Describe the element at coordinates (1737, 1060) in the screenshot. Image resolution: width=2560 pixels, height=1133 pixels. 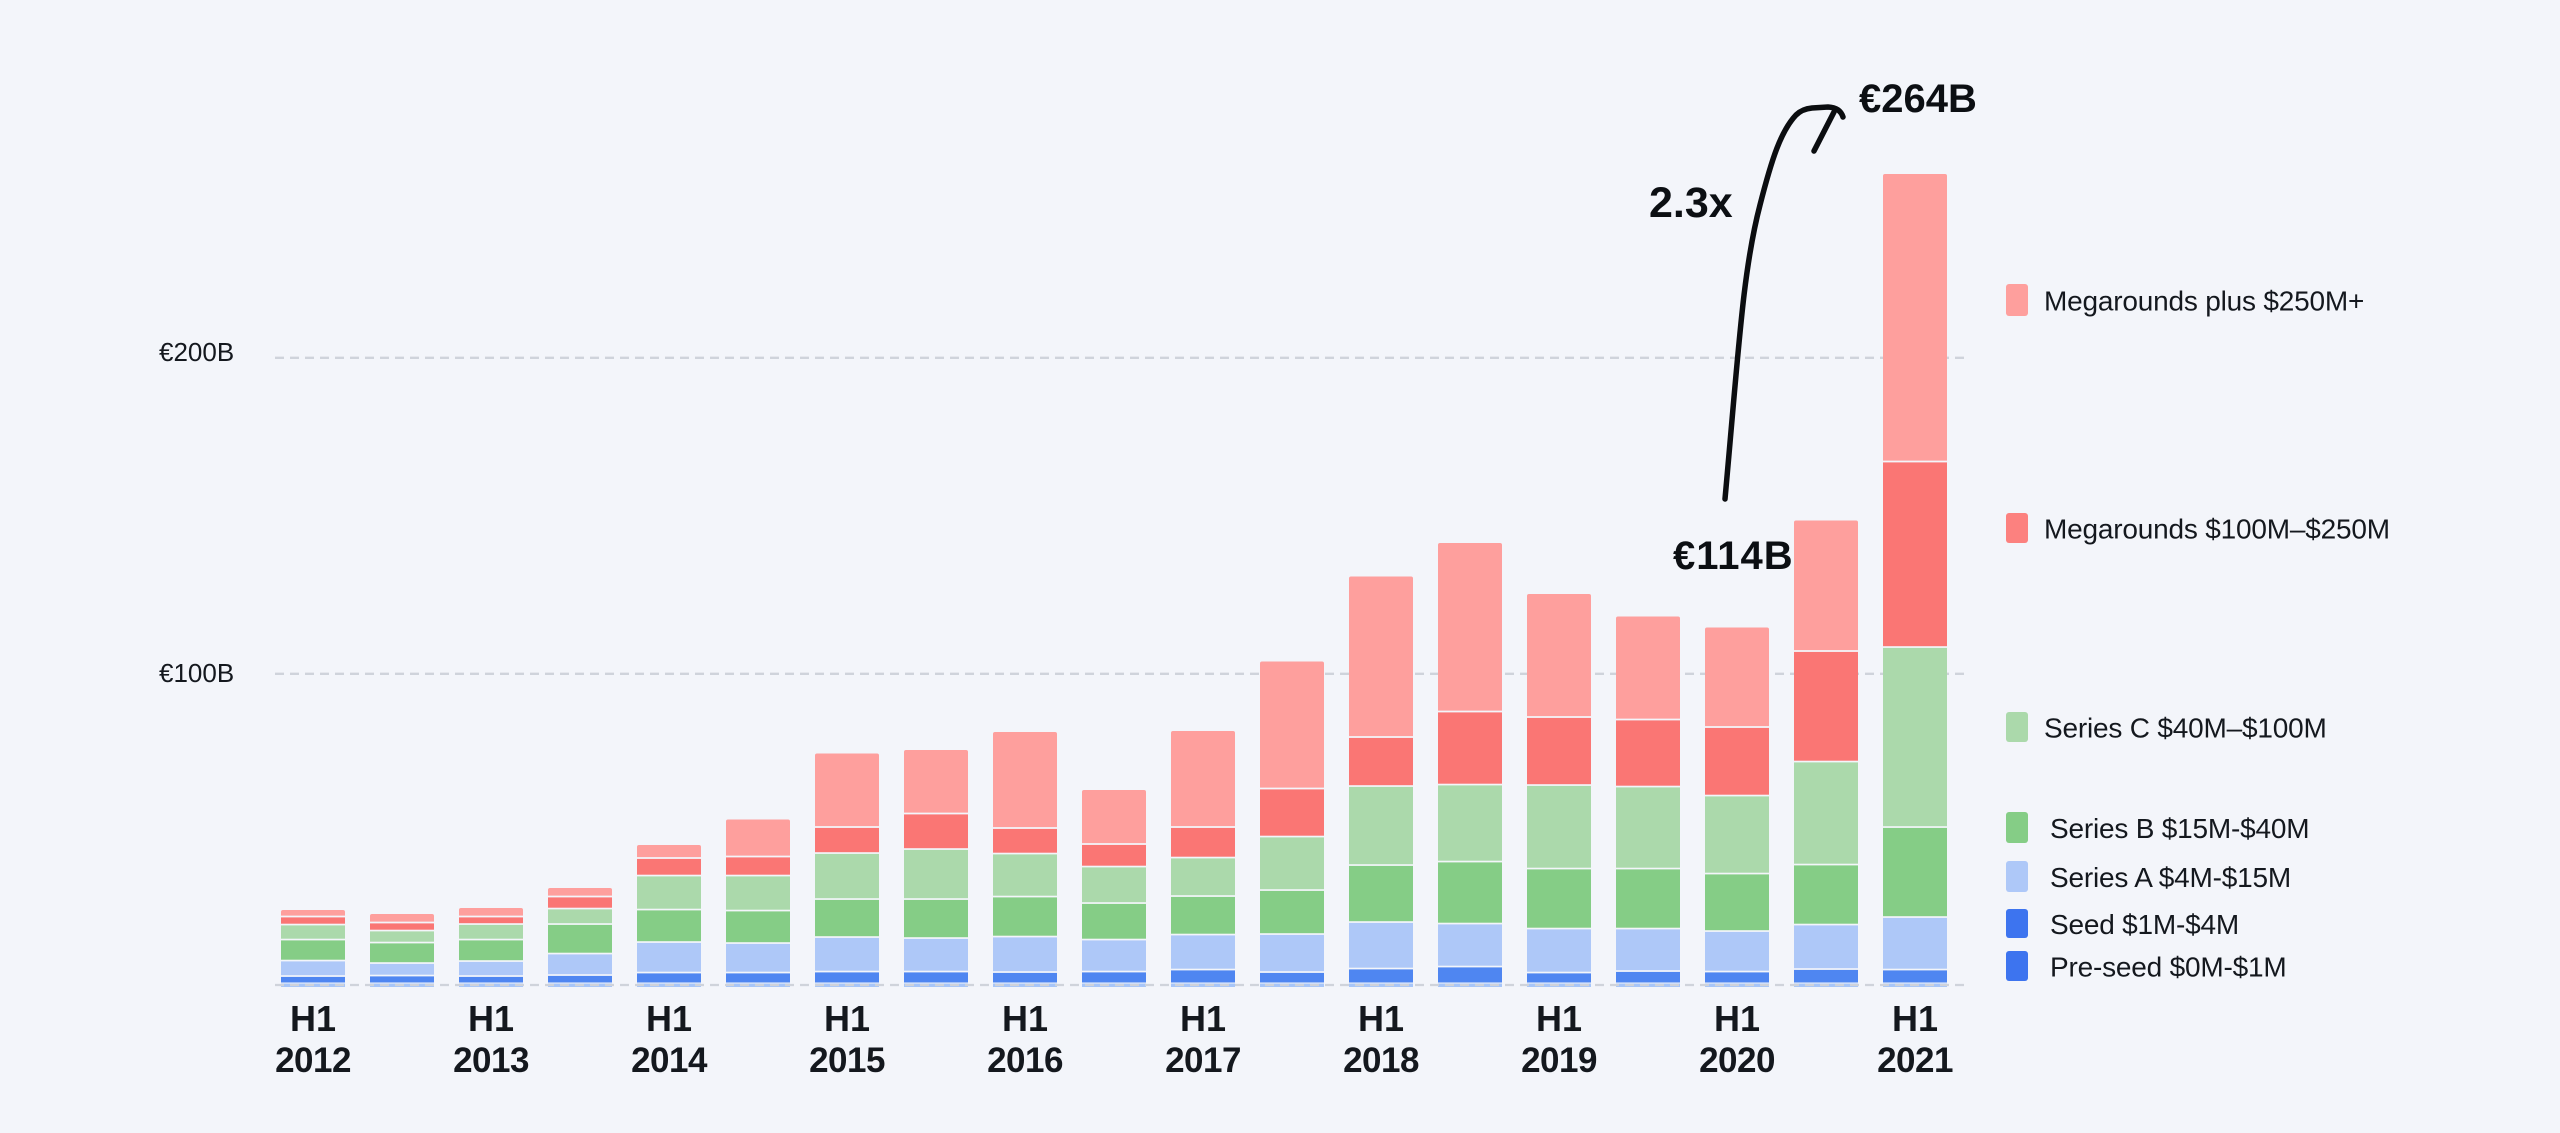
I see `svg-text: 2020` at that location.